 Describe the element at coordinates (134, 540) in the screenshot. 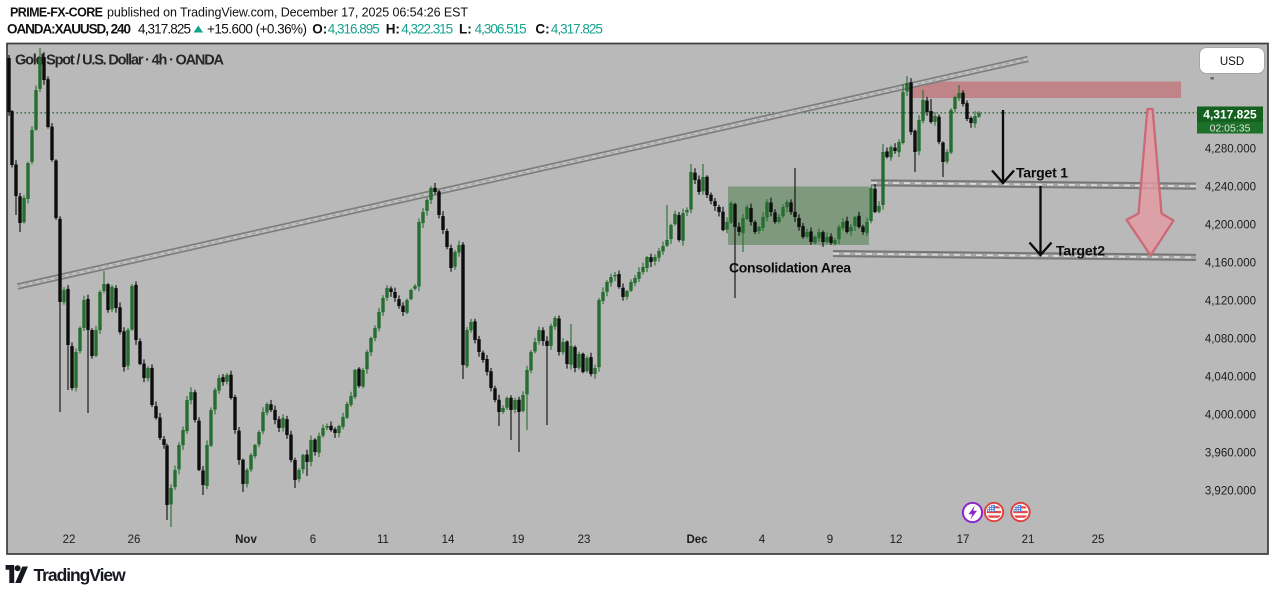

I see `svg-text: 26` at that location.